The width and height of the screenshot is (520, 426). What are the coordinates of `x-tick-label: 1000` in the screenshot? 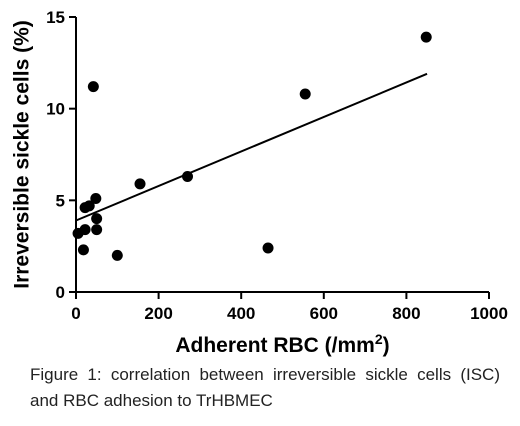 It's located at (489, 313).